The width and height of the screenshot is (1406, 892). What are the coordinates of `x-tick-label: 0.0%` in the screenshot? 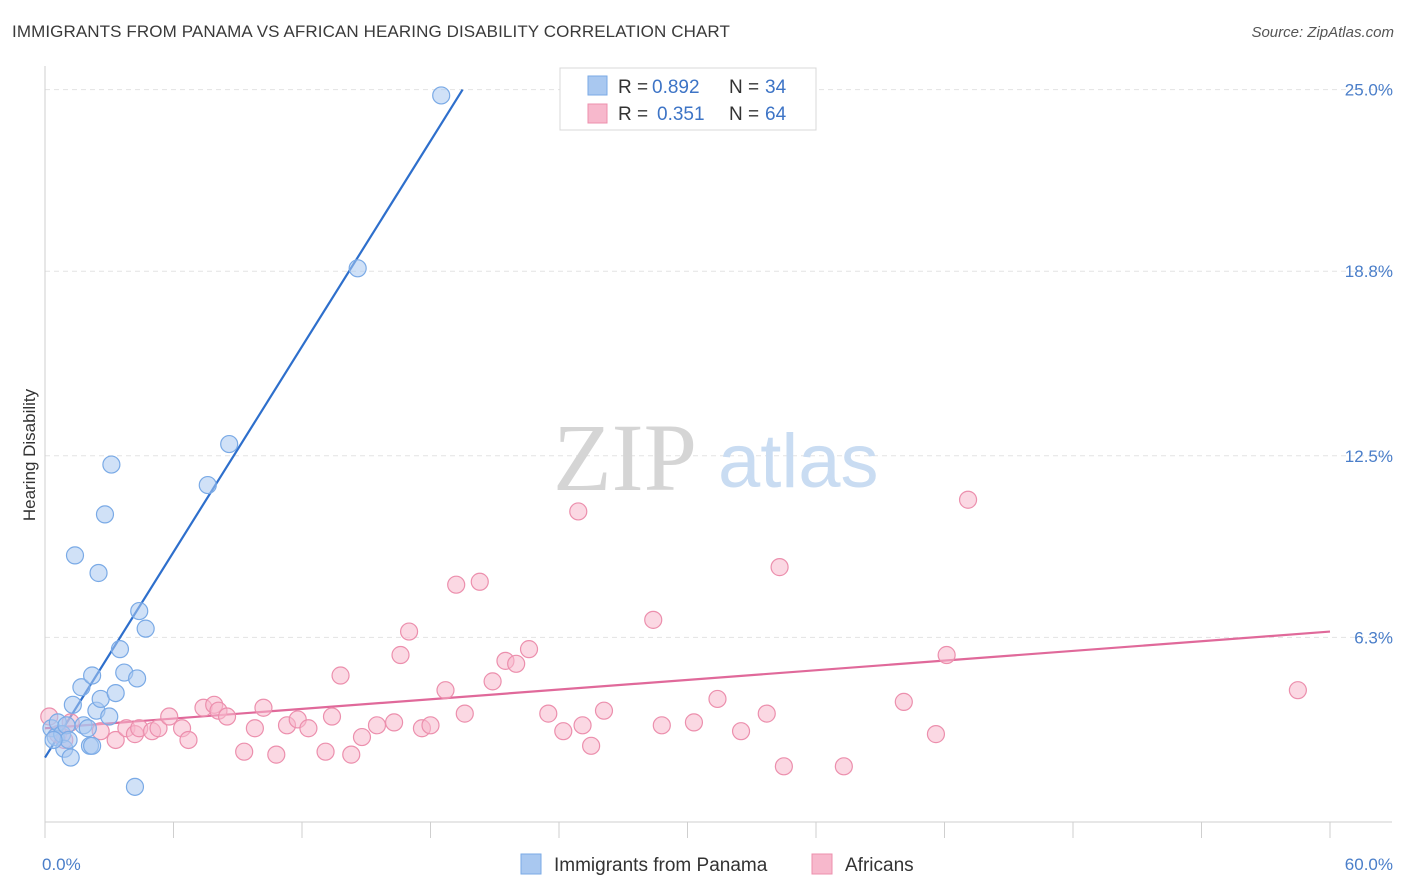 It's located at (61, 864).